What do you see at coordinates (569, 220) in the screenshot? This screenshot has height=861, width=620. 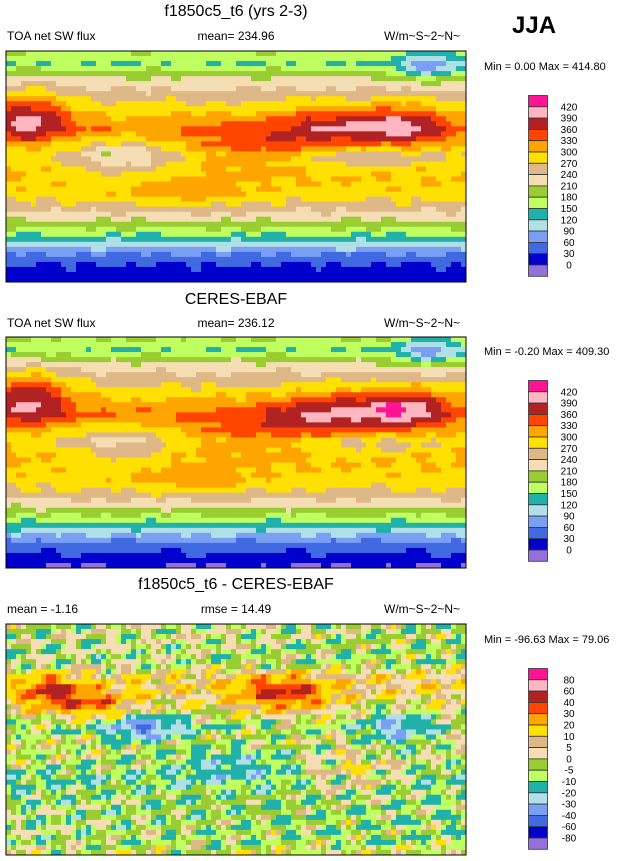 I see `colorbar-label: 120` at bounding box center [569, 220].